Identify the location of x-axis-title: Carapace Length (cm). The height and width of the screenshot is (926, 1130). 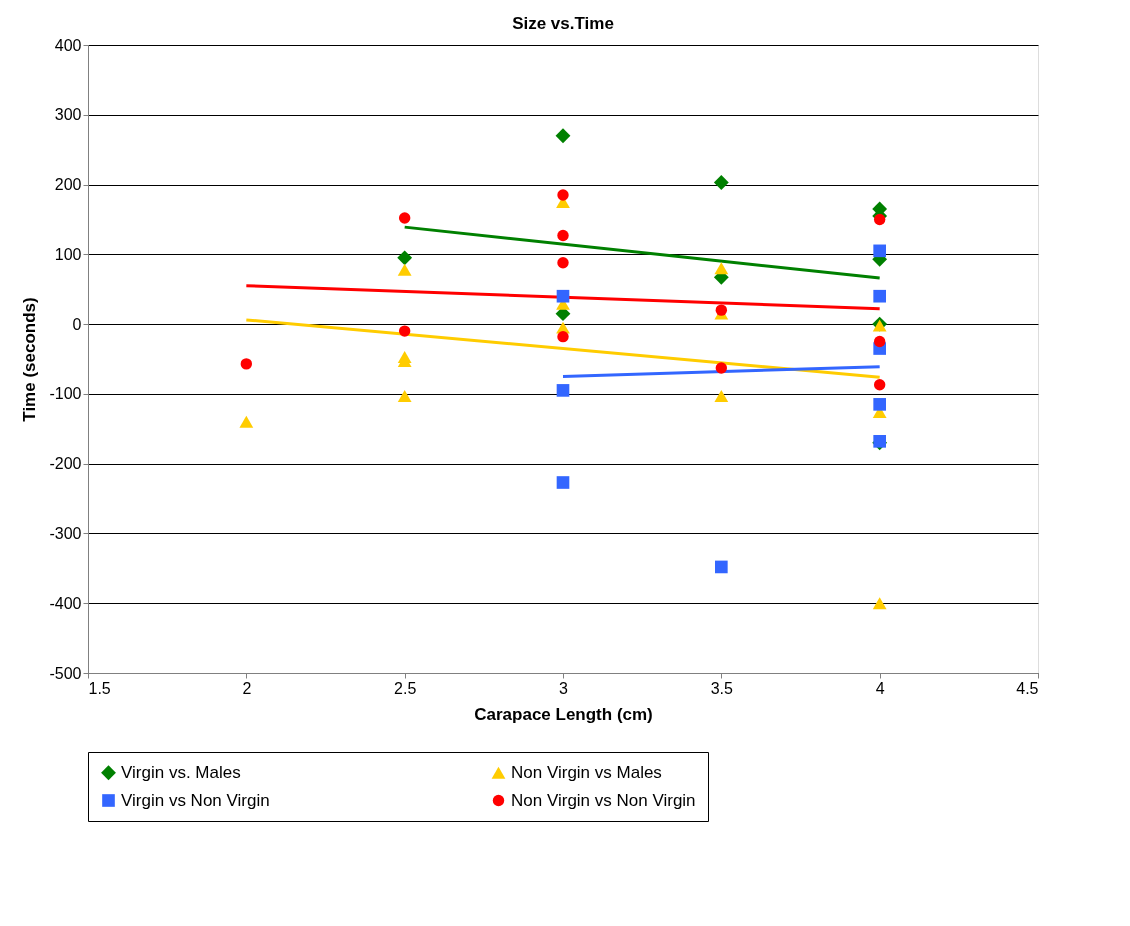
(563, 714).